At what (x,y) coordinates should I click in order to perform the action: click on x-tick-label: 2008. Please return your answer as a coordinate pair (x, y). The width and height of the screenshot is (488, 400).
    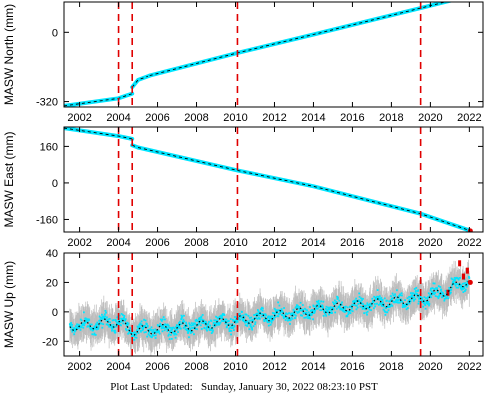
    Looking at the image, I should click on (196, 118).